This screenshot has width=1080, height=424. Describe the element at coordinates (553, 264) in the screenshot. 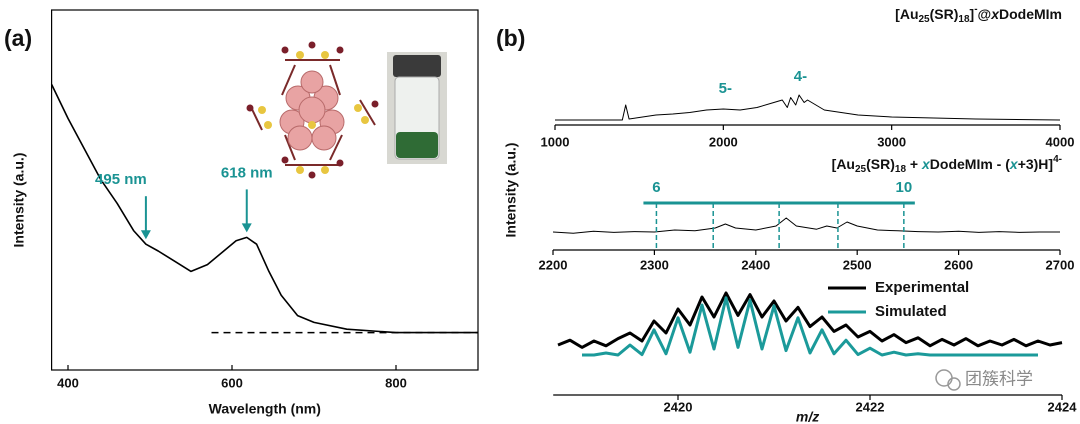

I see `x-tick-label: 2200` at that location.